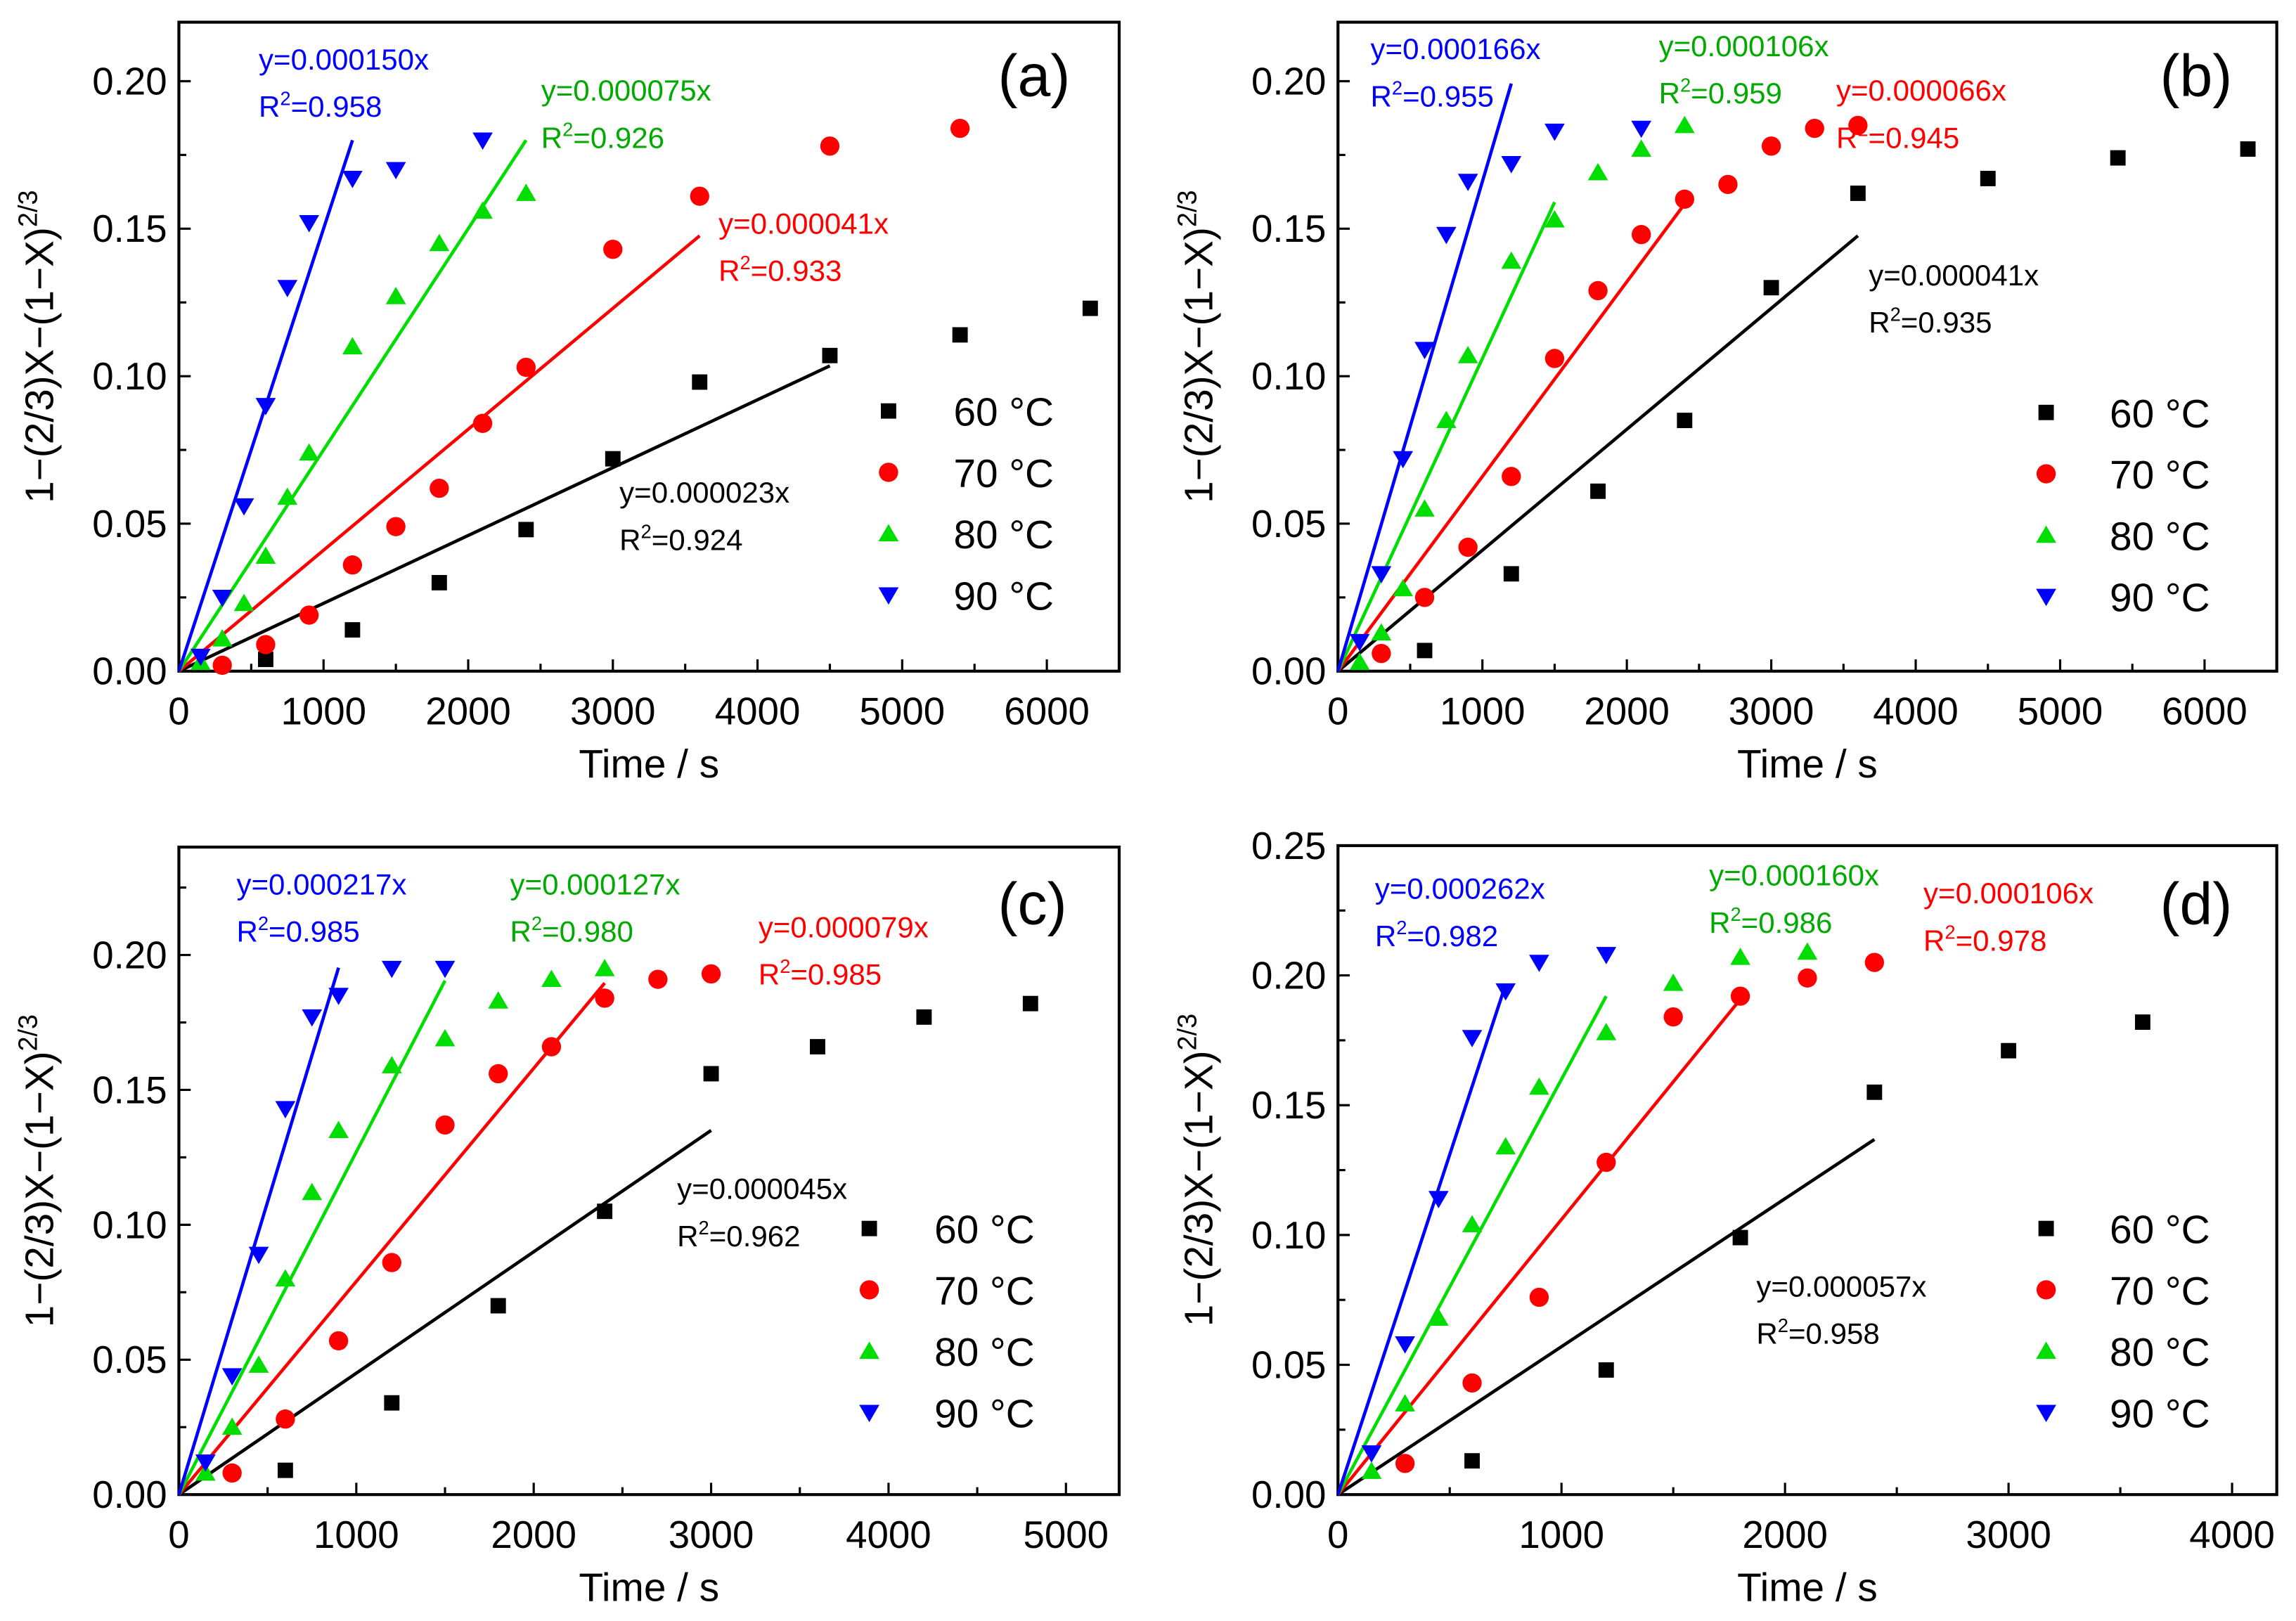 The image size is (2296, 1621). I want to click on fit-equation: y=0.000262x, so click(1460, 889).